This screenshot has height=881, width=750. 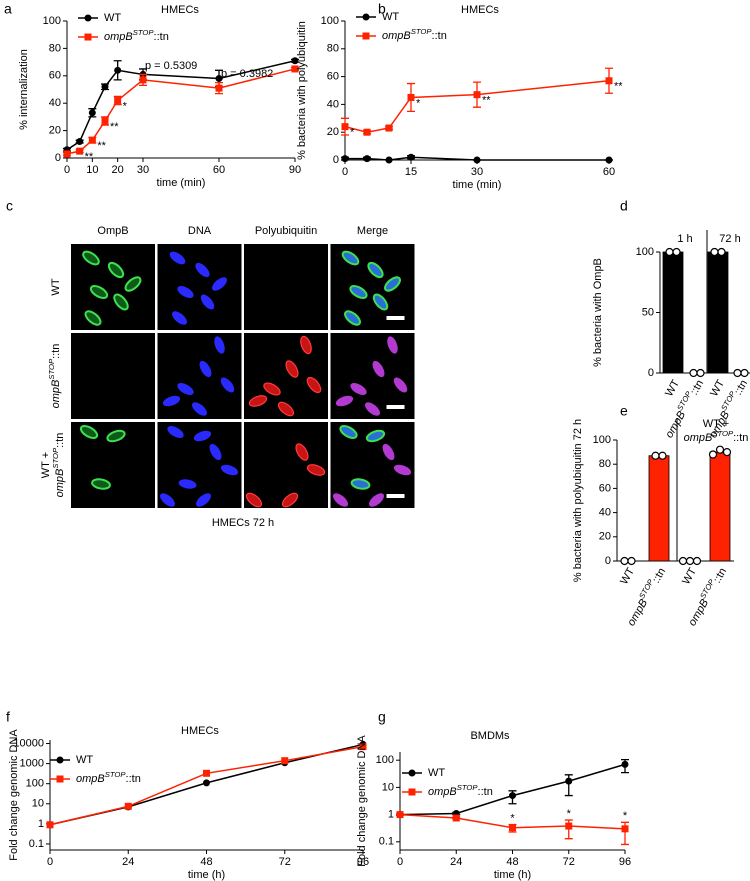 I want to click on group-label: WT +, so click(x=716, y=424).